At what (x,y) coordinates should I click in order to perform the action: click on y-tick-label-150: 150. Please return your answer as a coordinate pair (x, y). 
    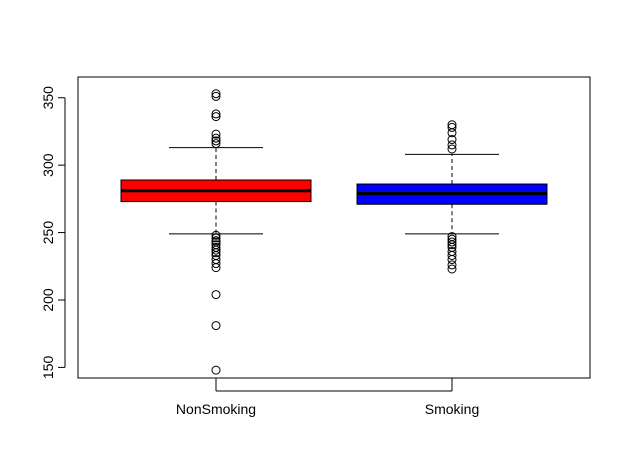
    Looking at the image, I should click on (48, 368).